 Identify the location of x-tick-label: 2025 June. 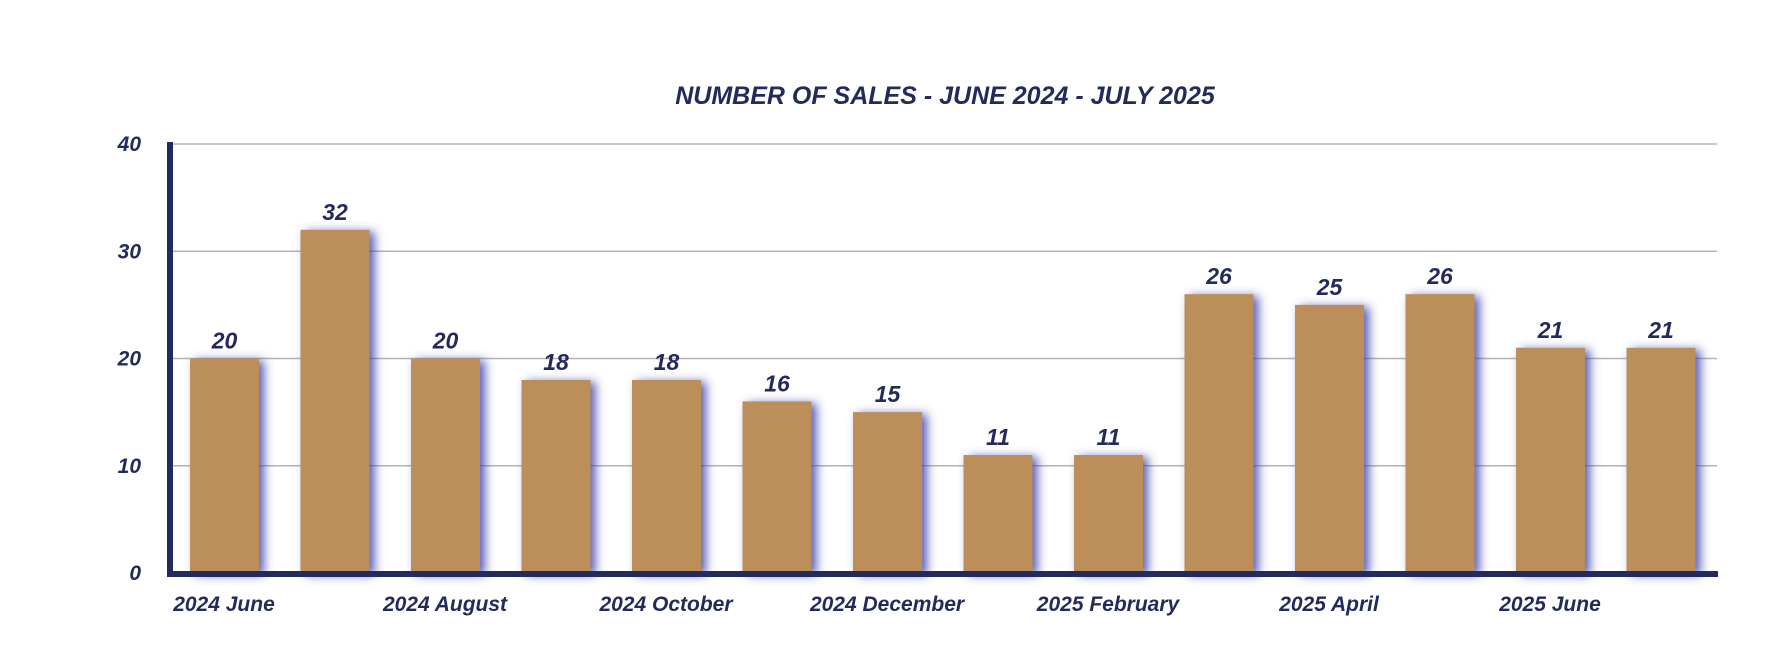
(1549, 604).